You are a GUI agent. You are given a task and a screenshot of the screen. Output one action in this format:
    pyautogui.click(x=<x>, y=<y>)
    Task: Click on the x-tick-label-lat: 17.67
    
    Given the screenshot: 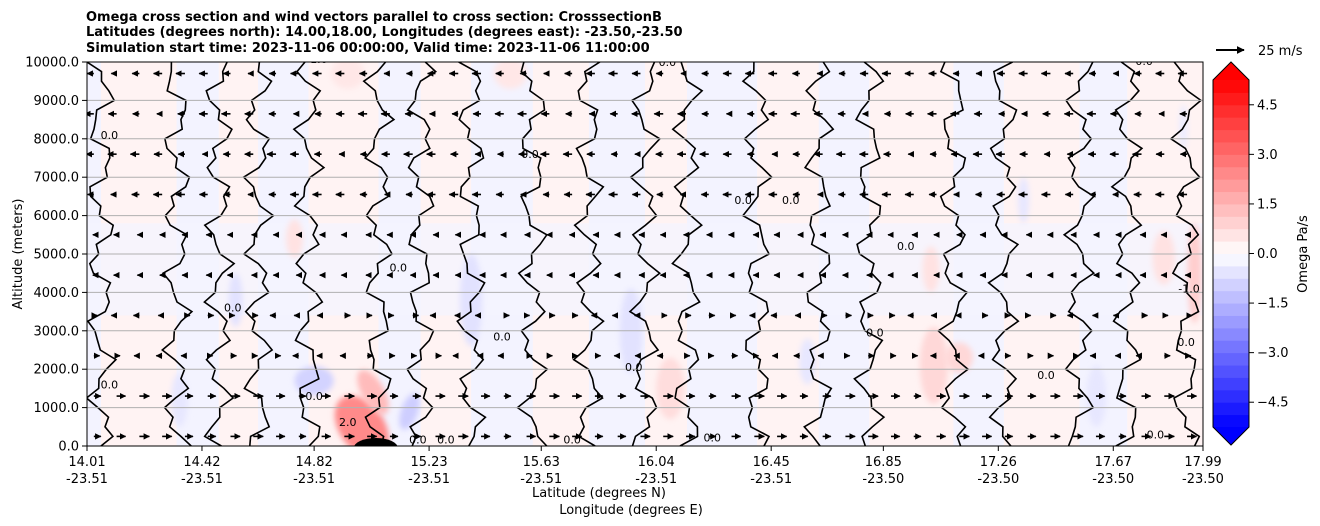 What is the action you would take?
    pyautogui.click(x=1113, y=462)
    